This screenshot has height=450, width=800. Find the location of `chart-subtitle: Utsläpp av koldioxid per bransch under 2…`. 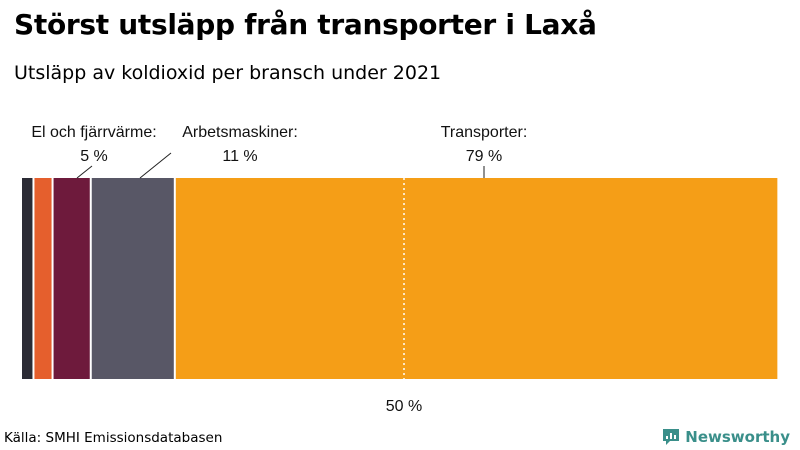

chart-subtitle: Utsläpp av koldioxid per bransch under 2… is located at coordinates (228, 73).